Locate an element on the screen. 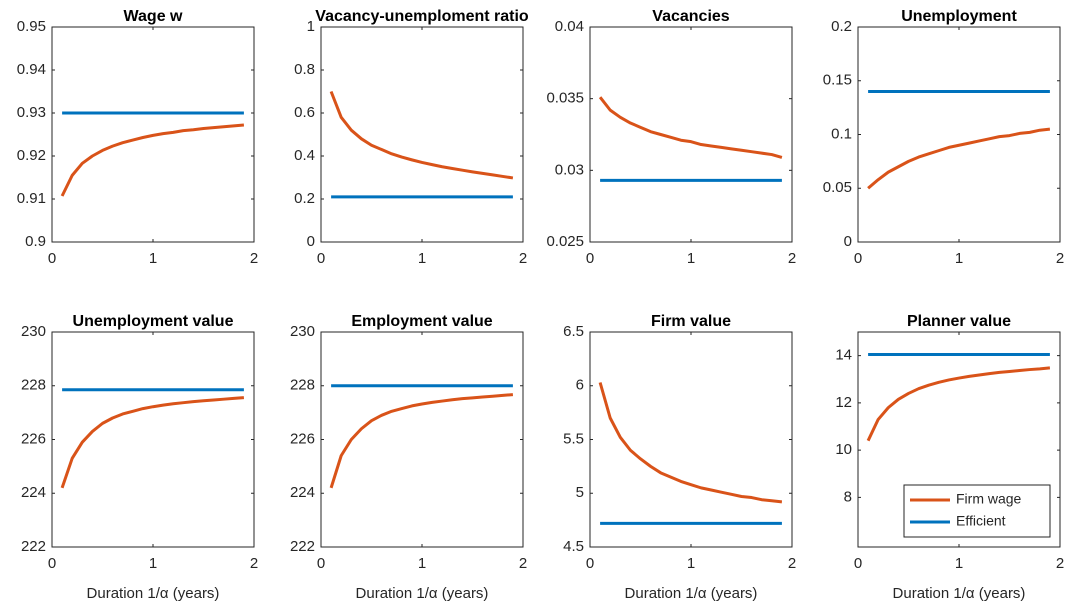 The image size is (1072, 613). y-tick-label: 1 is located at coordinates (311, 26).